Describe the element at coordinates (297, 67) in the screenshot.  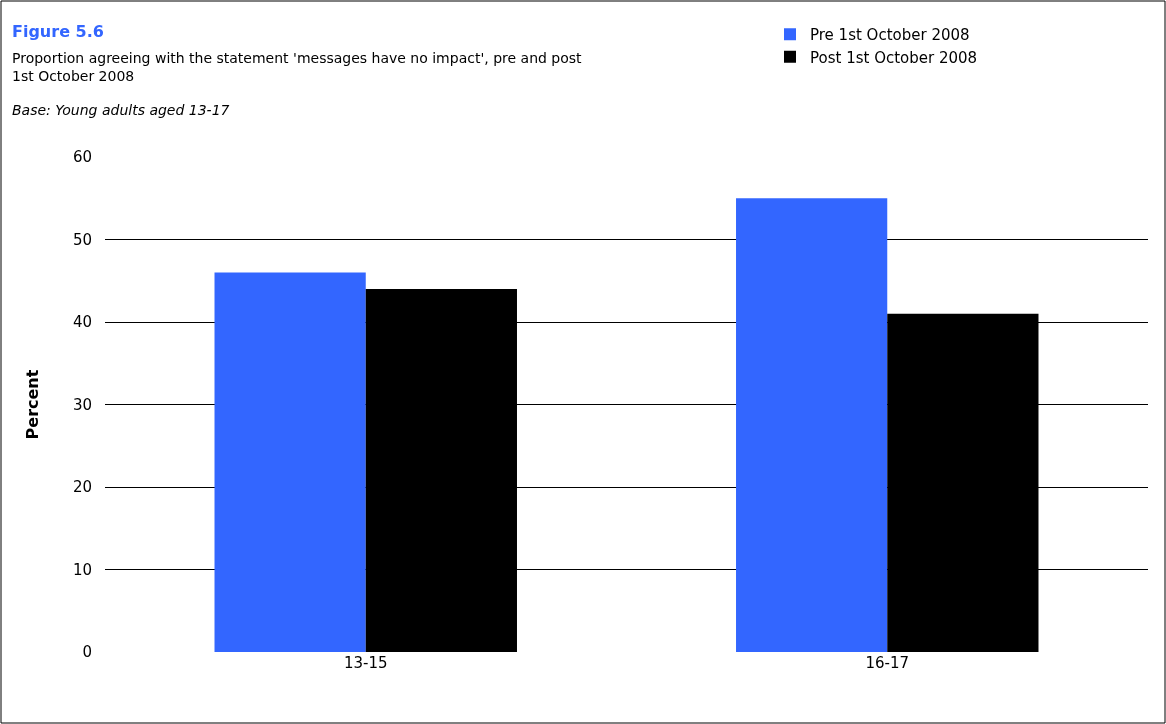
I see `chart-subtitle: Proportion agreeing with the statement 'messages have no impact', pre and post 1st October 2008` at that location.